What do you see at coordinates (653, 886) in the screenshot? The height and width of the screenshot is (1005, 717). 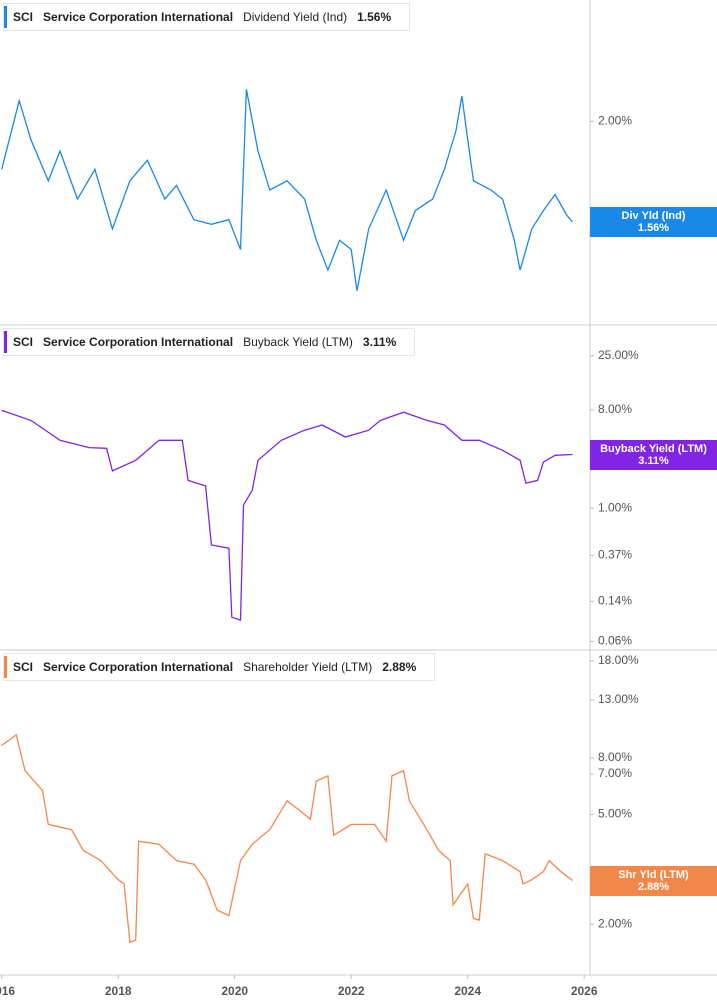 I see `badge-value: 2.88%` at bounding box center [653, 886].